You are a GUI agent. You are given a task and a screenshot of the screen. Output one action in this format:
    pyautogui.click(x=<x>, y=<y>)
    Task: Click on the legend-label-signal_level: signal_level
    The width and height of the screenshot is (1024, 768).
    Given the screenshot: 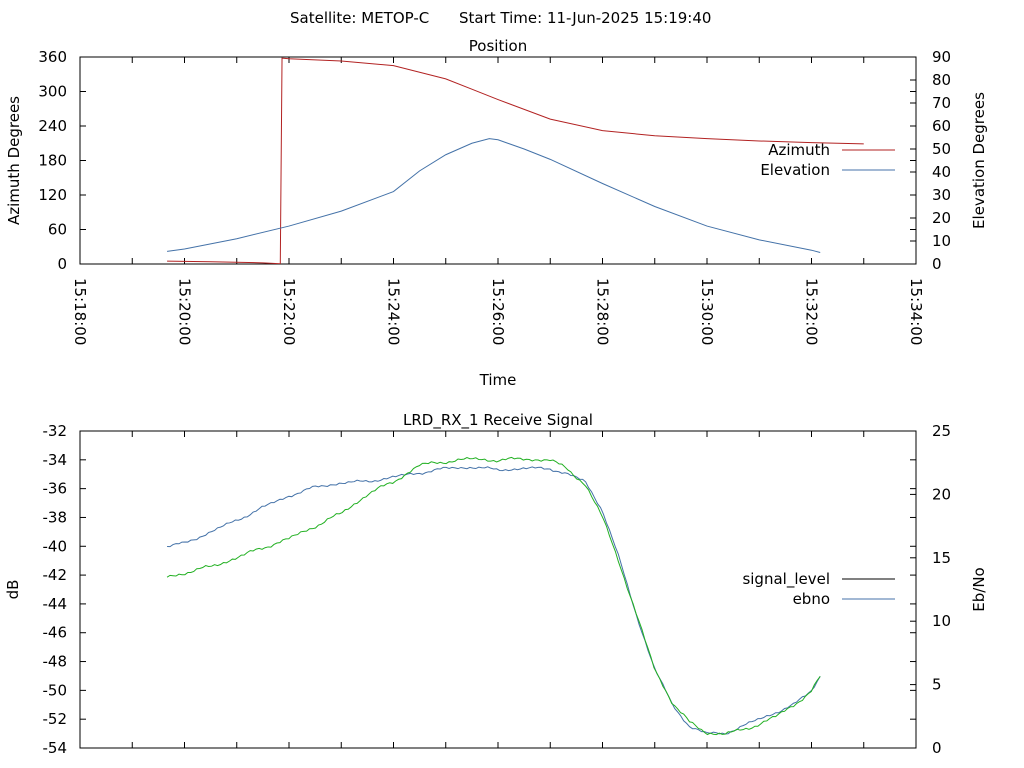 What is the action you would take?
    pyautogui.click(x=786, y=579)
    